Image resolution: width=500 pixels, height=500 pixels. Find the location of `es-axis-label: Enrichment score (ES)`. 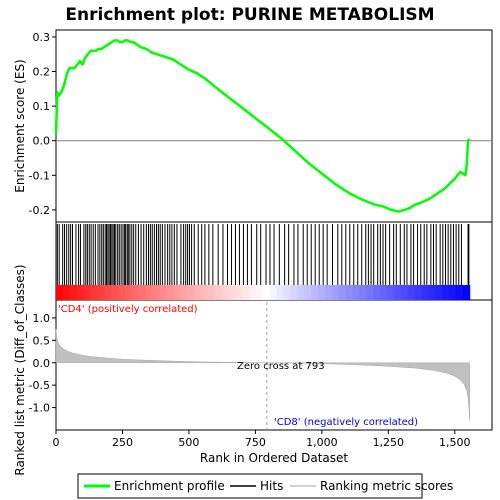

es-axis-label: Enrichment score (ES) is located at coordinates (20, 125).